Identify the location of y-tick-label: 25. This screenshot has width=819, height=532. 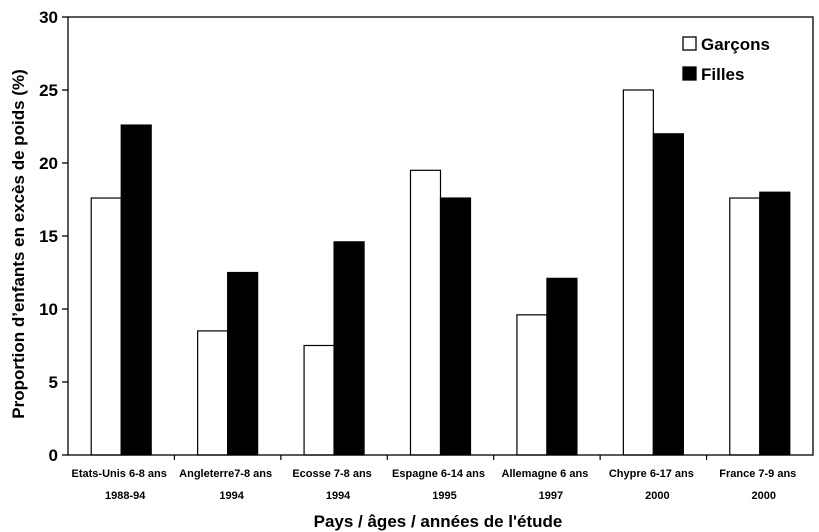
(48, 90).